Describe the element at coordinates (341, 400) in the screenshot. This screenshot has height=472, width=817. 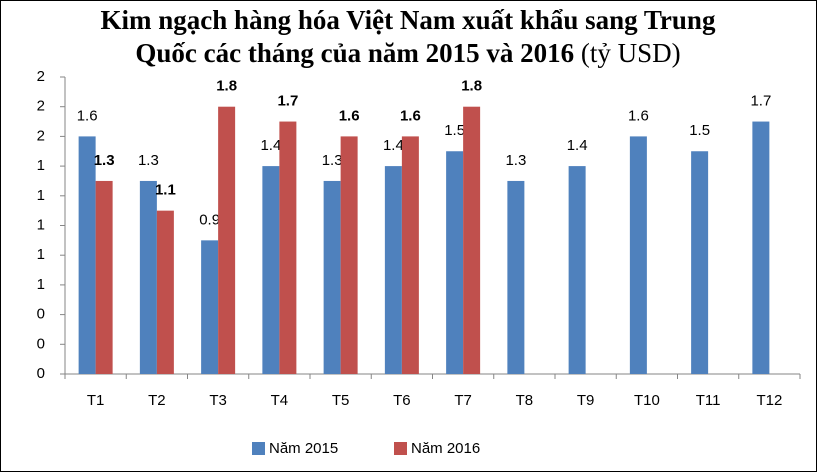
I see `x-tick-label: T5` at that location.